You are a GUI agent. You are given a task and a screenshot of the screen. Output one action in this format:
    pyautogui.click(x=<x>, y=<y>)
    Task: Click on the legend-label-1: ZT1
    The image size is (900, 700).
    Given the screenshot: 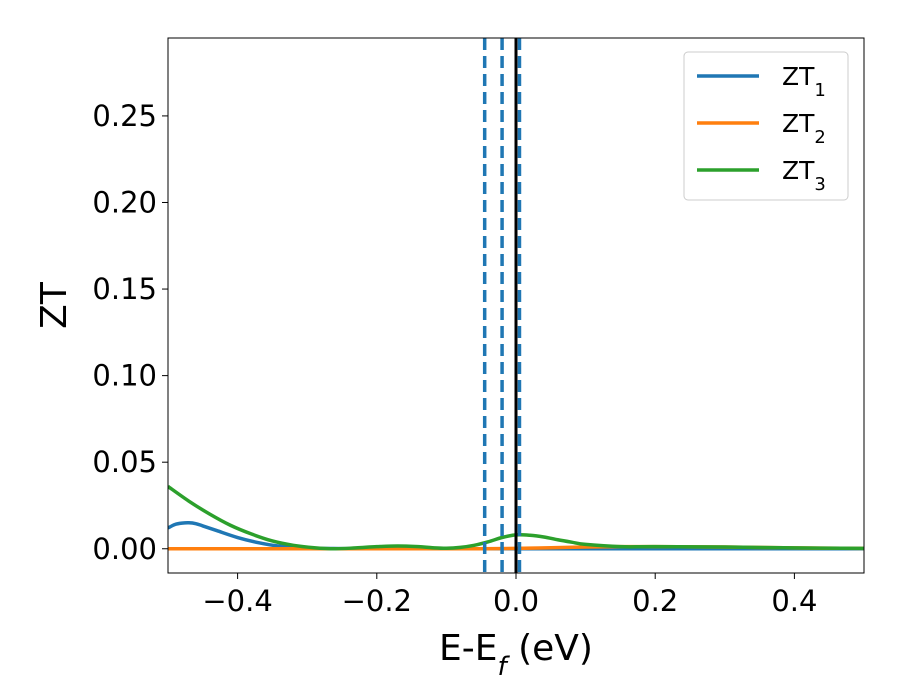 What is the action you would take?
    pyautogui.click(x=804, y=81)
    